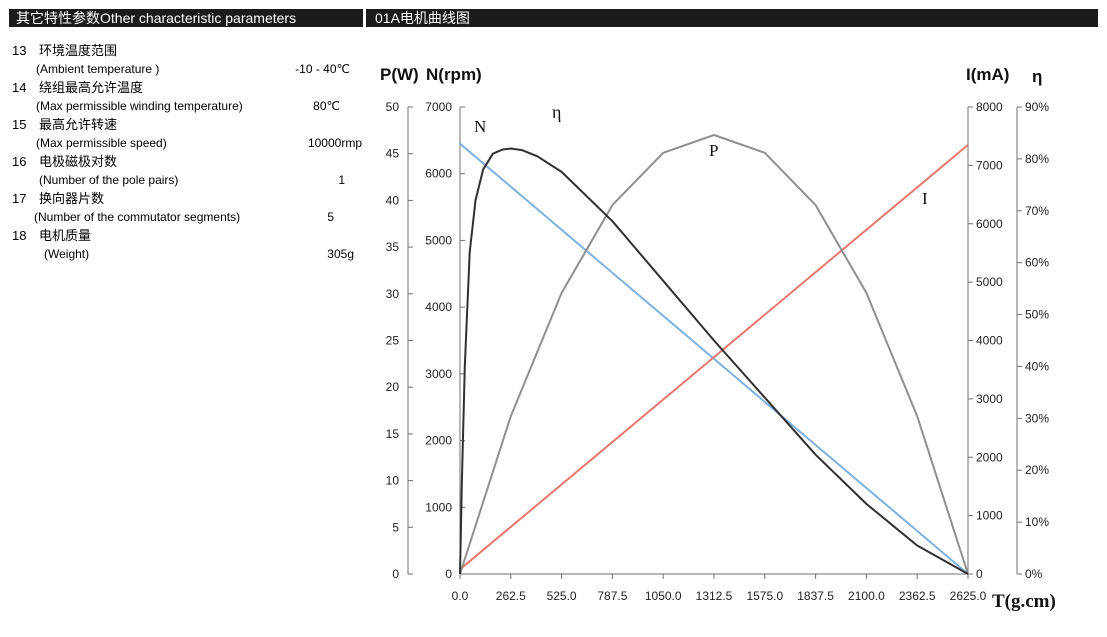  Describe the element at coordinates (989, 224) in the screenshot. I see `i-axis-tick-label: 6000` at that location.